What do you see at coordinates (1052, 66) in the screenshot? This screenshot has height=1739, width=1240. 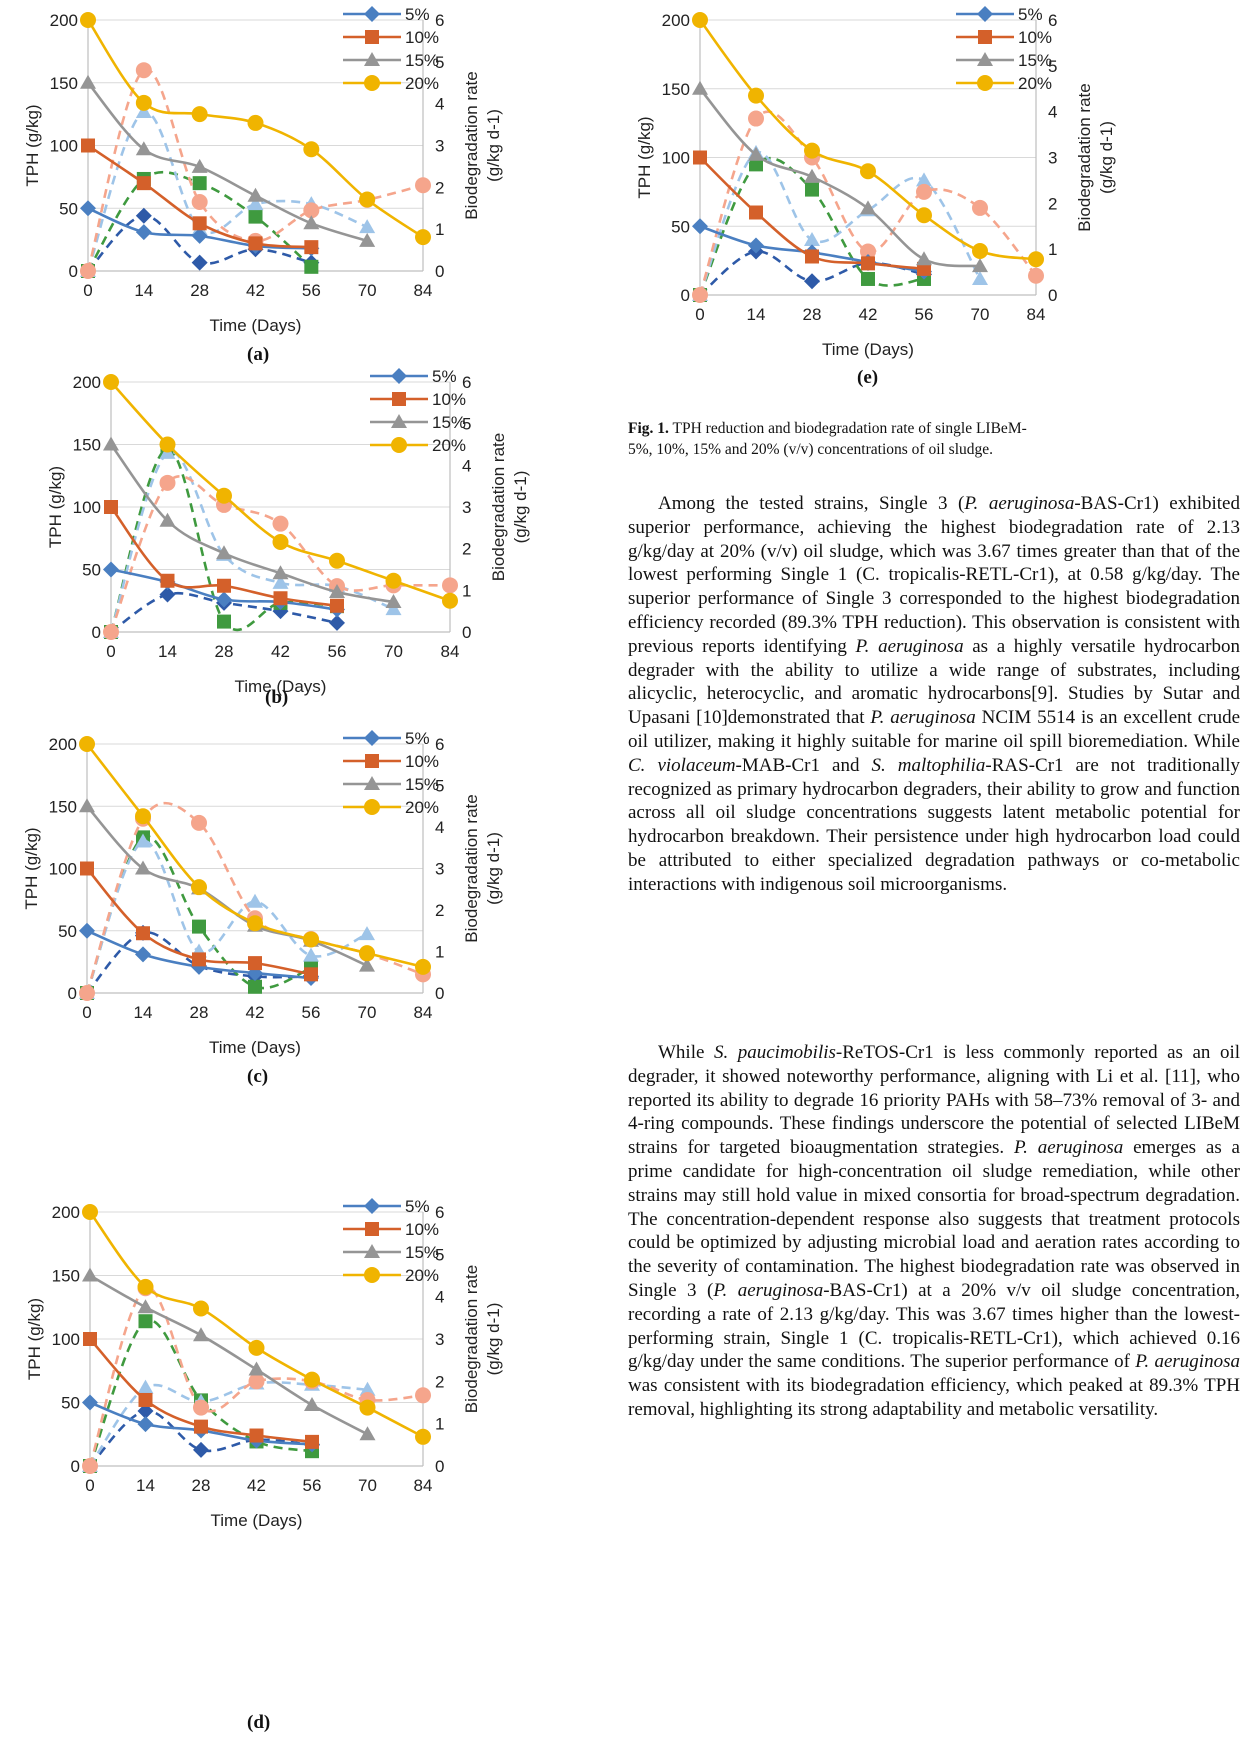 I see `y2-tick-label: 5` at bounding box center [1052, 66].